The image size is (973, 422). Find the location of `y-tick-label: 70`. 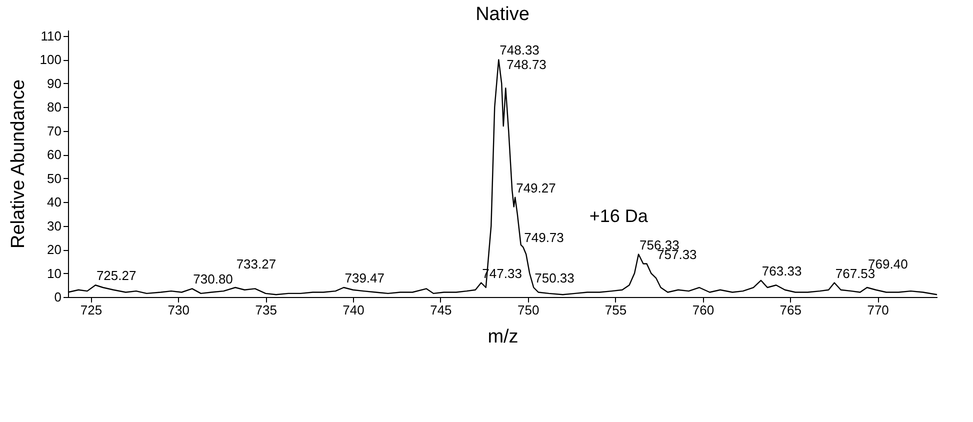

y-tick-label: 70 is located at coordinates (54, 130).